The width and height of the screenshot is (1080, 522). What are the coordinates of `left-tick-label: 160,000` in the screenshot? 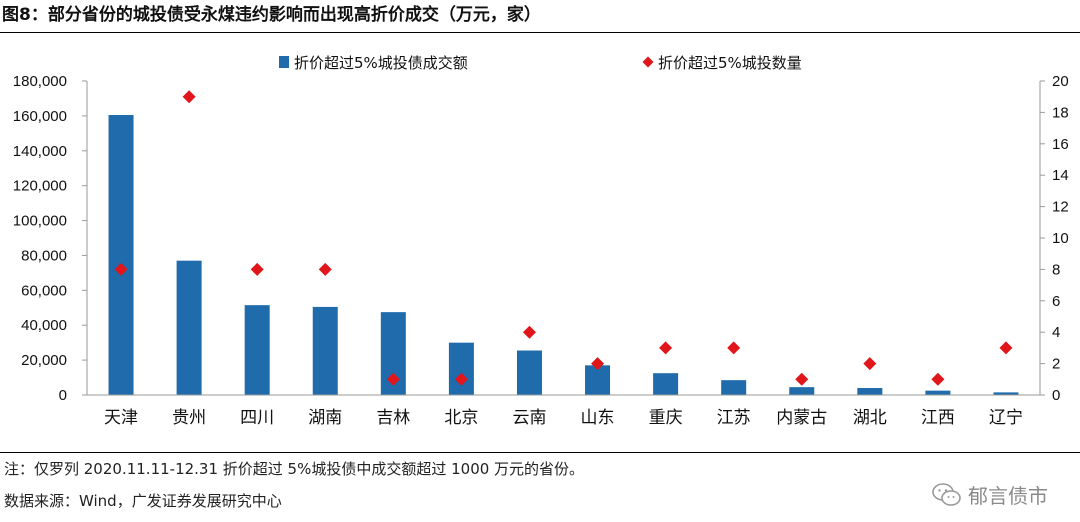 It's located at (40, 116).